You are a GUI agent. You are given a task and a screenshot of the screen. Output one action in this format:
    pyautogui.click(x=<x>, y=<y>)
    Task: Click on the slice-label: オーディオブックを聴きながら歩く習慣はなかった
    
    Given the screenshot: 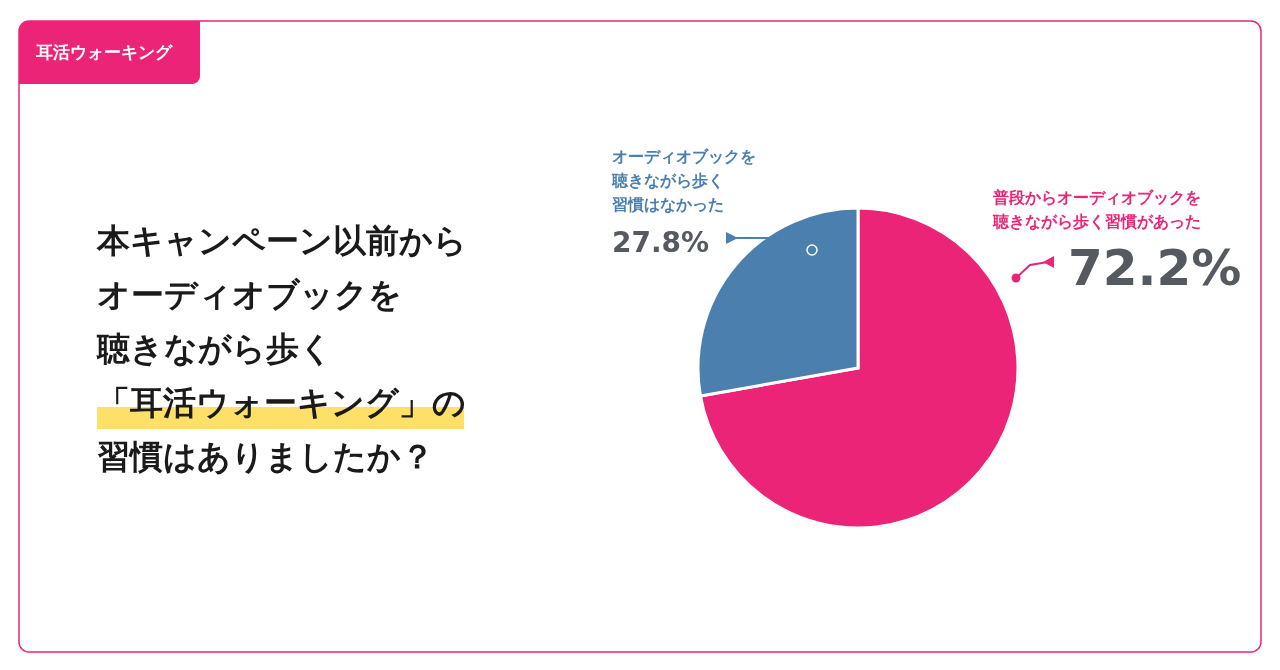 What is the action you would take?
    pyautogui.click(x=683, y=180)
    